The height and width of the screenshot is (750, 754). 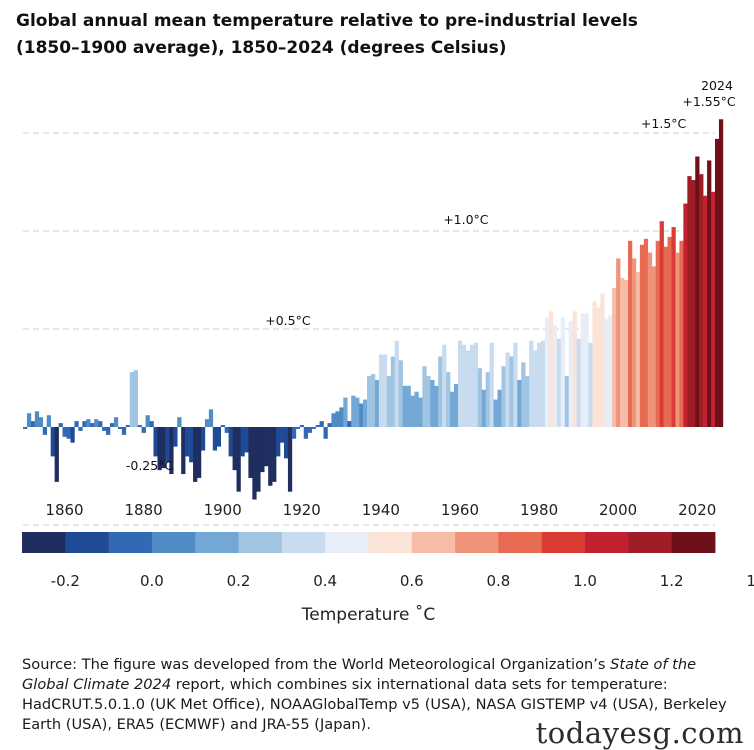 I want to click on bar-1933, so click(x=353, y=411).